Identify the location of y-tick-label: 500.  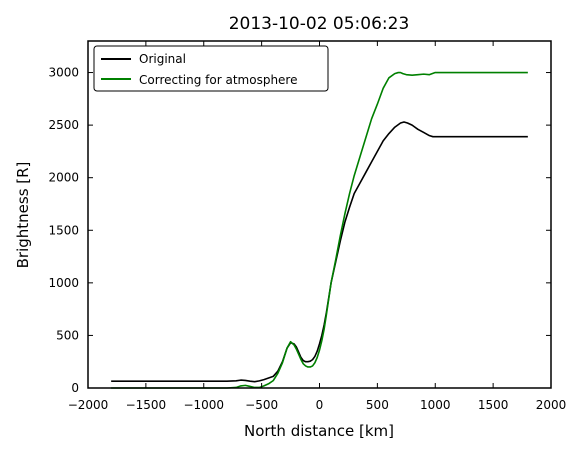
(67, 335).